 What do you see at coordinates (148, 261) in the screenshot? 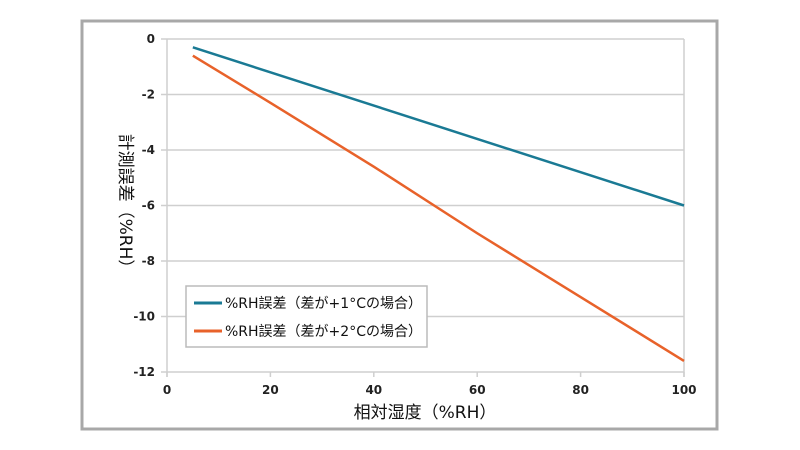
I see `y-tick-label: -8` at bounding box center [148, 261].